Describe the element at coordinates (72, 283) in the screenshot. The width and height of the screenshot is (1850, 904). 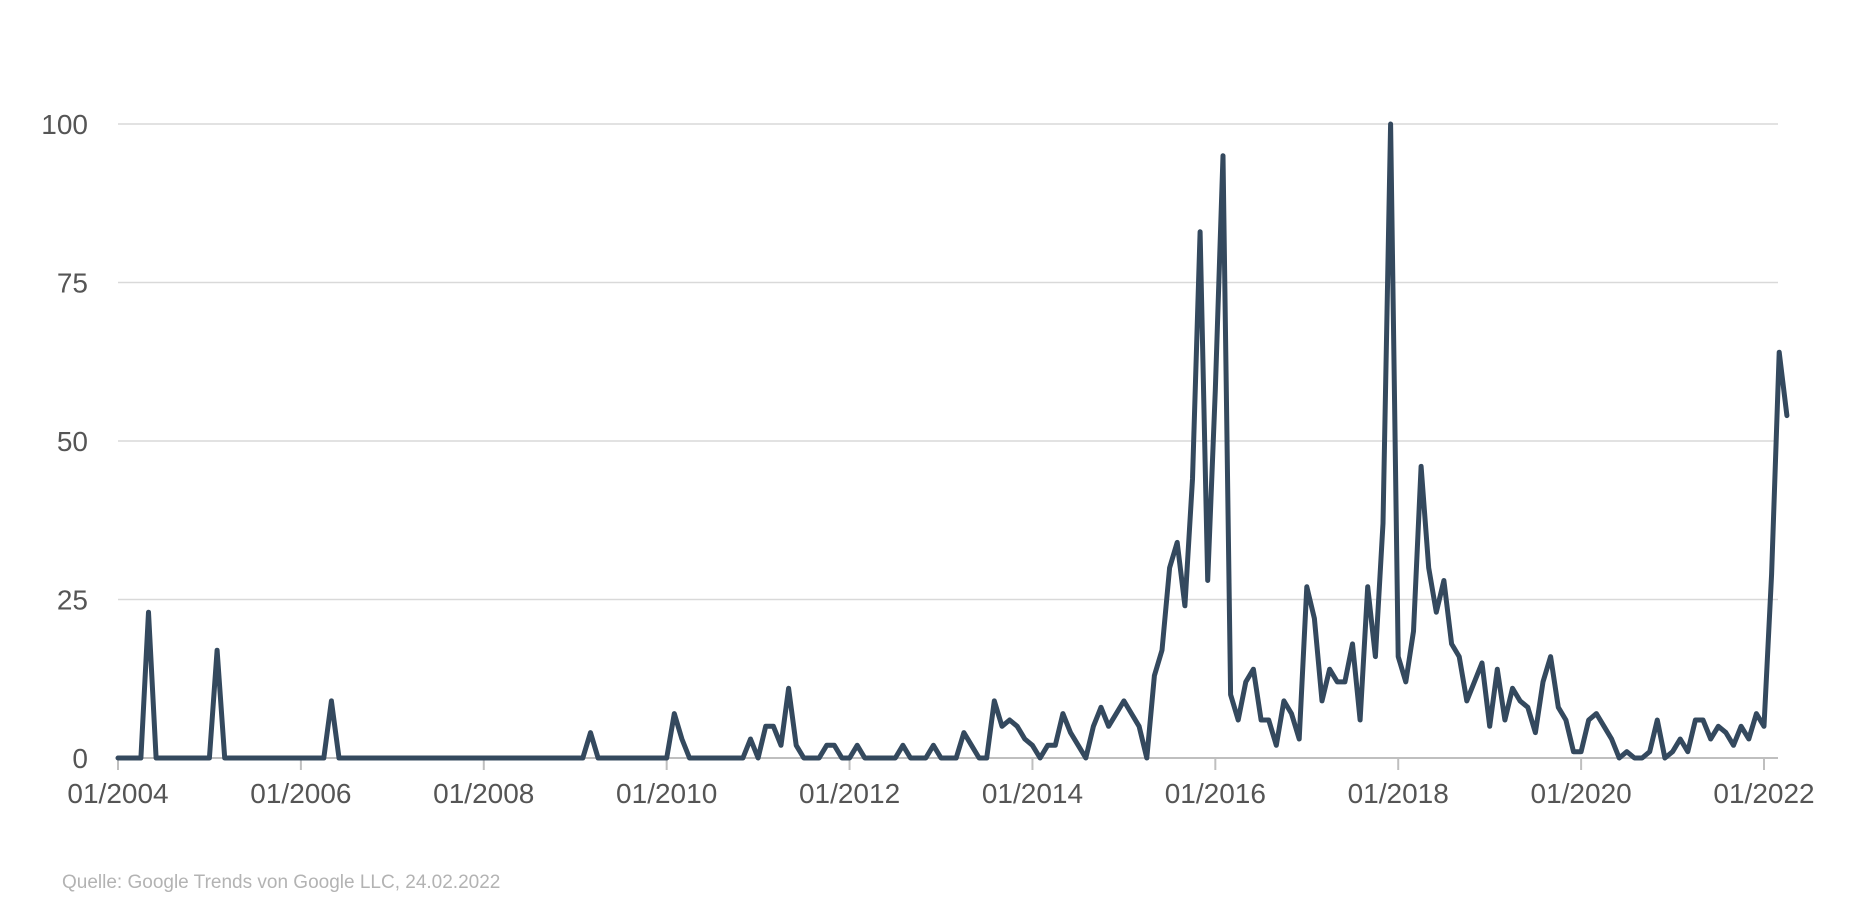
I see `y-tick-label: 75` at that location.